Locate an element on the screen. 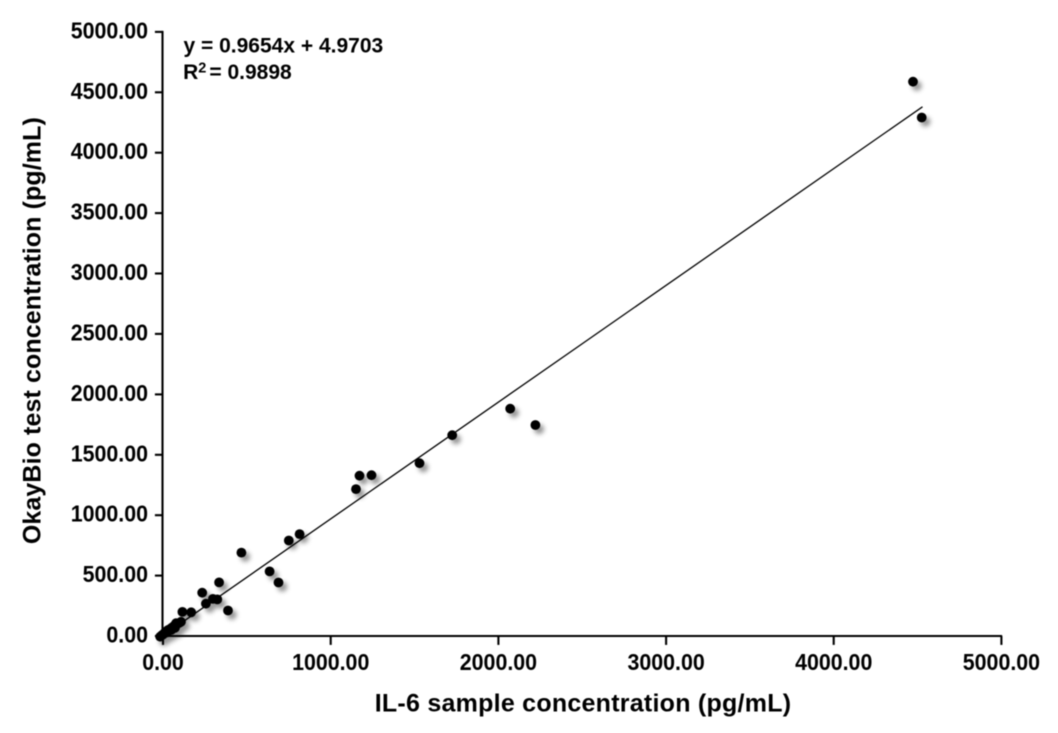 This screenshot has width=1058, height=733. svg-text: 4500.00 is located at coordinates (109, 91).